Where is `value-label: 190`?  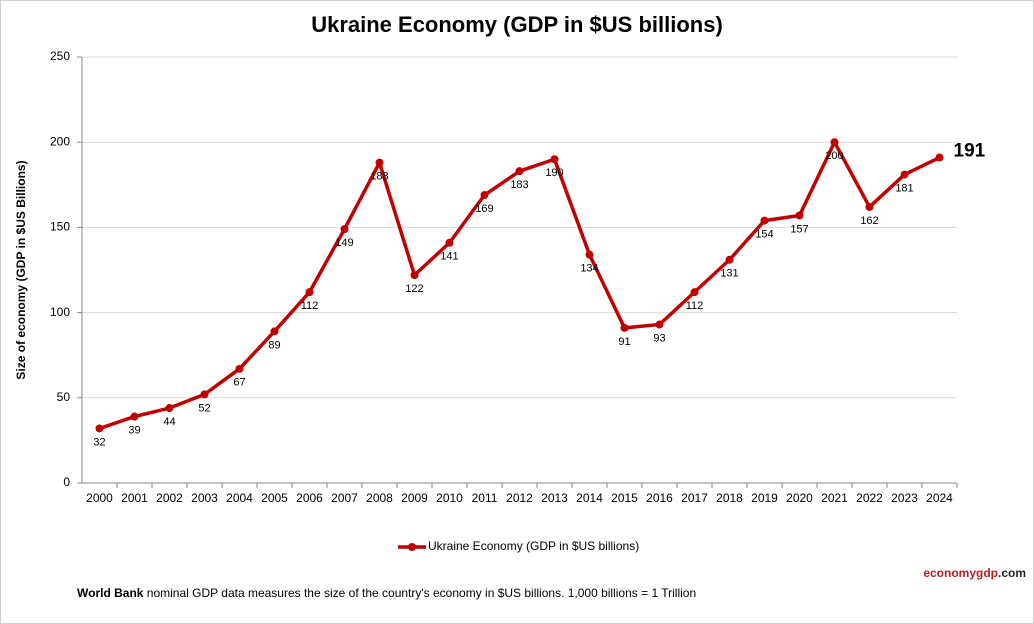
value-label: 190 is located at coordinates (554, 173).